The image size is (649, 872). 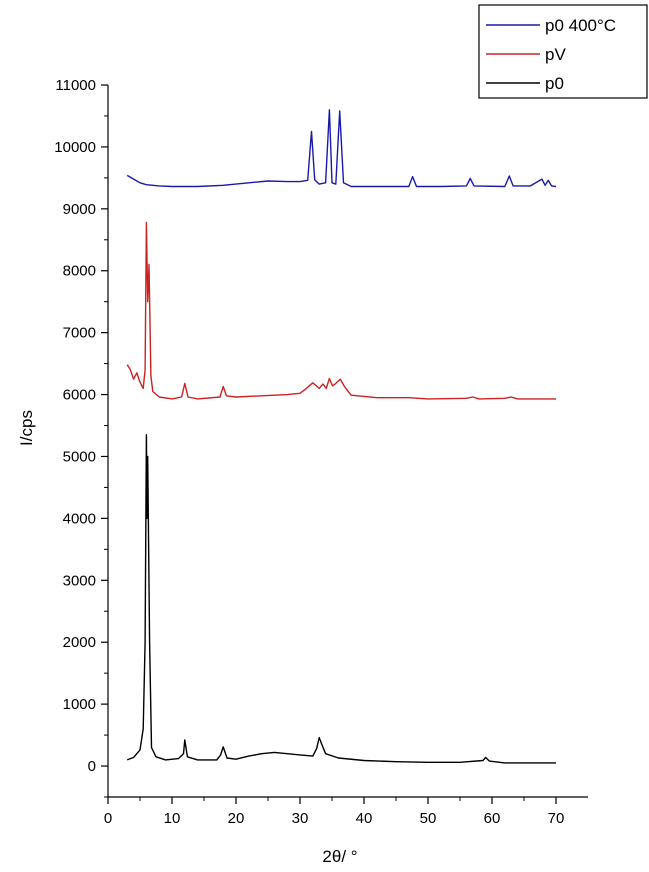 I want to click on y-tick-label: 2000, so click(x=79, y=642).